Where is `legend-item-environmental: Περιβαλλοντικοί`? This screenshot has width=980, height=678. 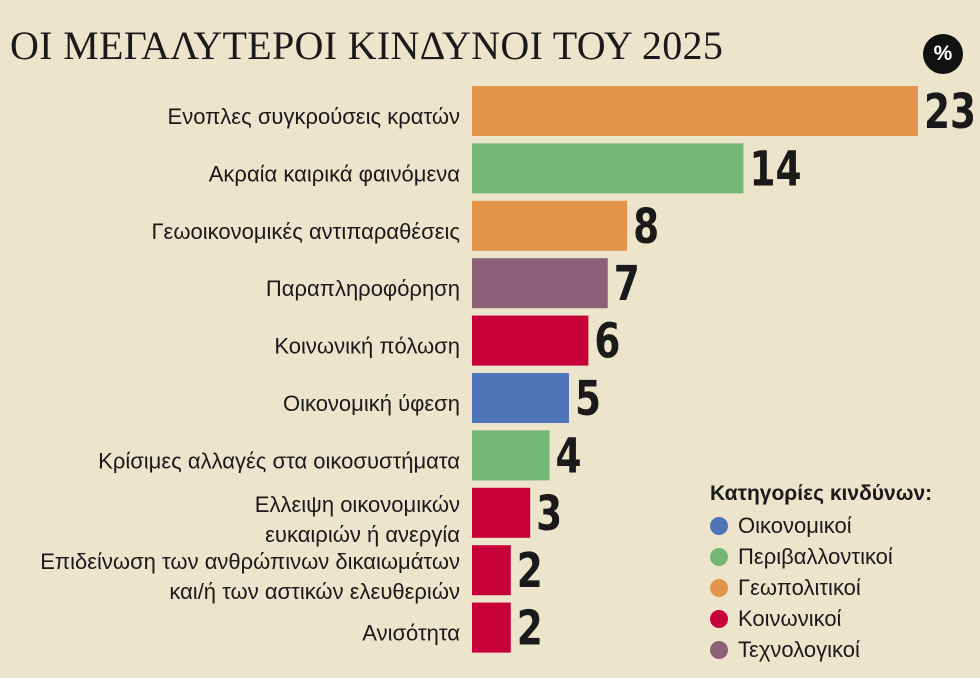
legend-item-environmental: Περιβαλλοντικοί is located at coordinates (821, 556).